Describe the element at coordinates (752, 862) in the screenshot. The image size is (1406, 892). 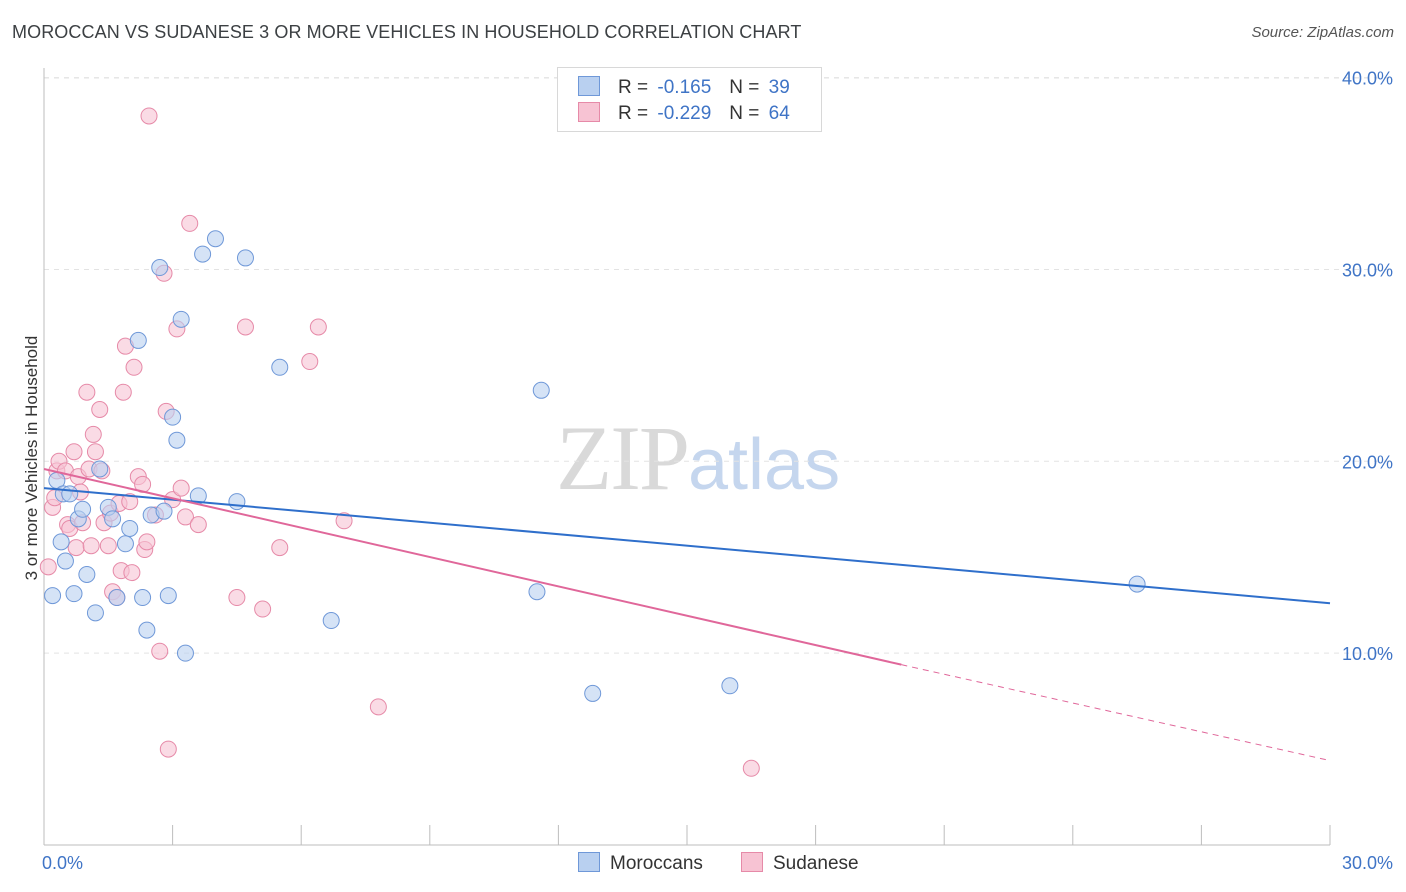
I see `sudanese-legend-swatch` at that location.